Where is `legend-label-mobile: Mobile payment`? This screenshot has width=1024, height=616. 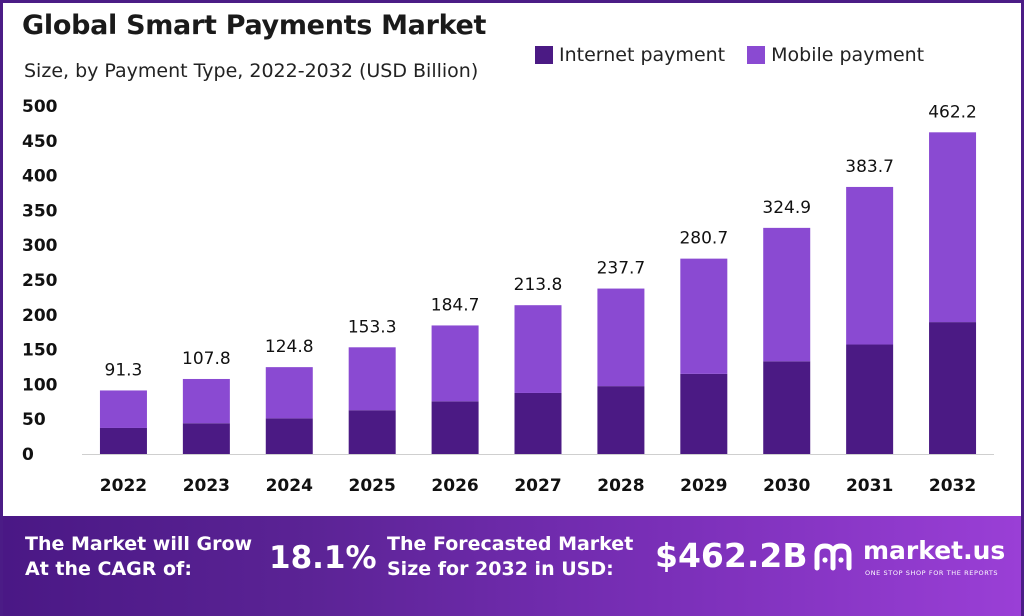 legend-label-mobile: Mobile payment is located at coordinates (848, 55).